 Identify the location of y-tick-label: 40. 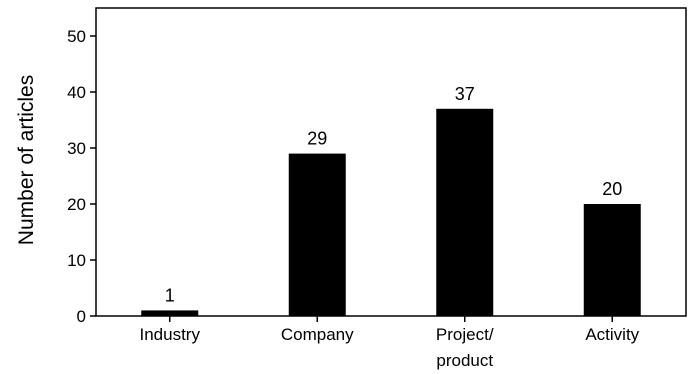
(76, 92).